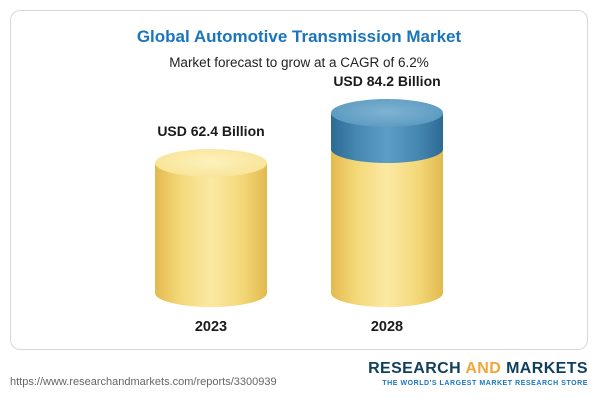 The image size is (600, 400). Describe the element at coordinates (299, 36) in the screenshot. I see `chart-title: Global Automotive Transmission Market` at that location.